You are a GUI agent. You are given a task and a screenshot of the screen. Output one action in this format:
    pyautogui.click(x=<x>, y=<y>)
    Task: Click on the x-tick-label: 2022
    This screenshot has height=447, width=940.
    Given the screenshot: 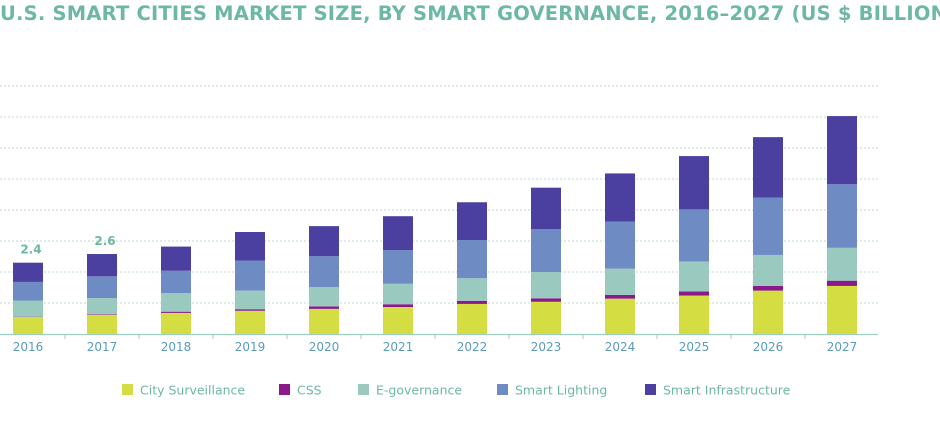 What is the action you would take?
    pyautogui.click(x=472, y=347)
    